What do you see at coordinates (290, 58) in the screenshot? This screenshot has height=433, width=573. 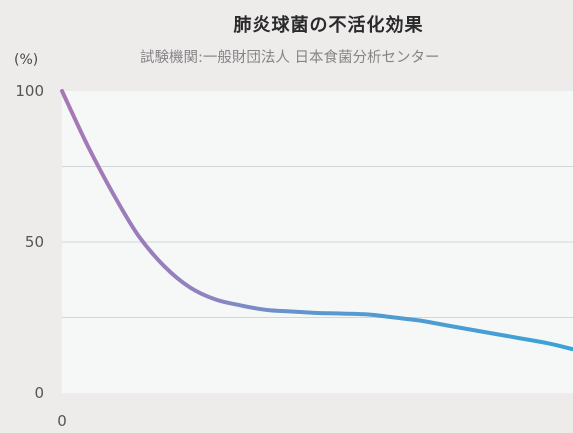 I see `chart-subtitle: 試験機関:一般財団法人 日本食菌分析センター` at bounding box center [290, 58].